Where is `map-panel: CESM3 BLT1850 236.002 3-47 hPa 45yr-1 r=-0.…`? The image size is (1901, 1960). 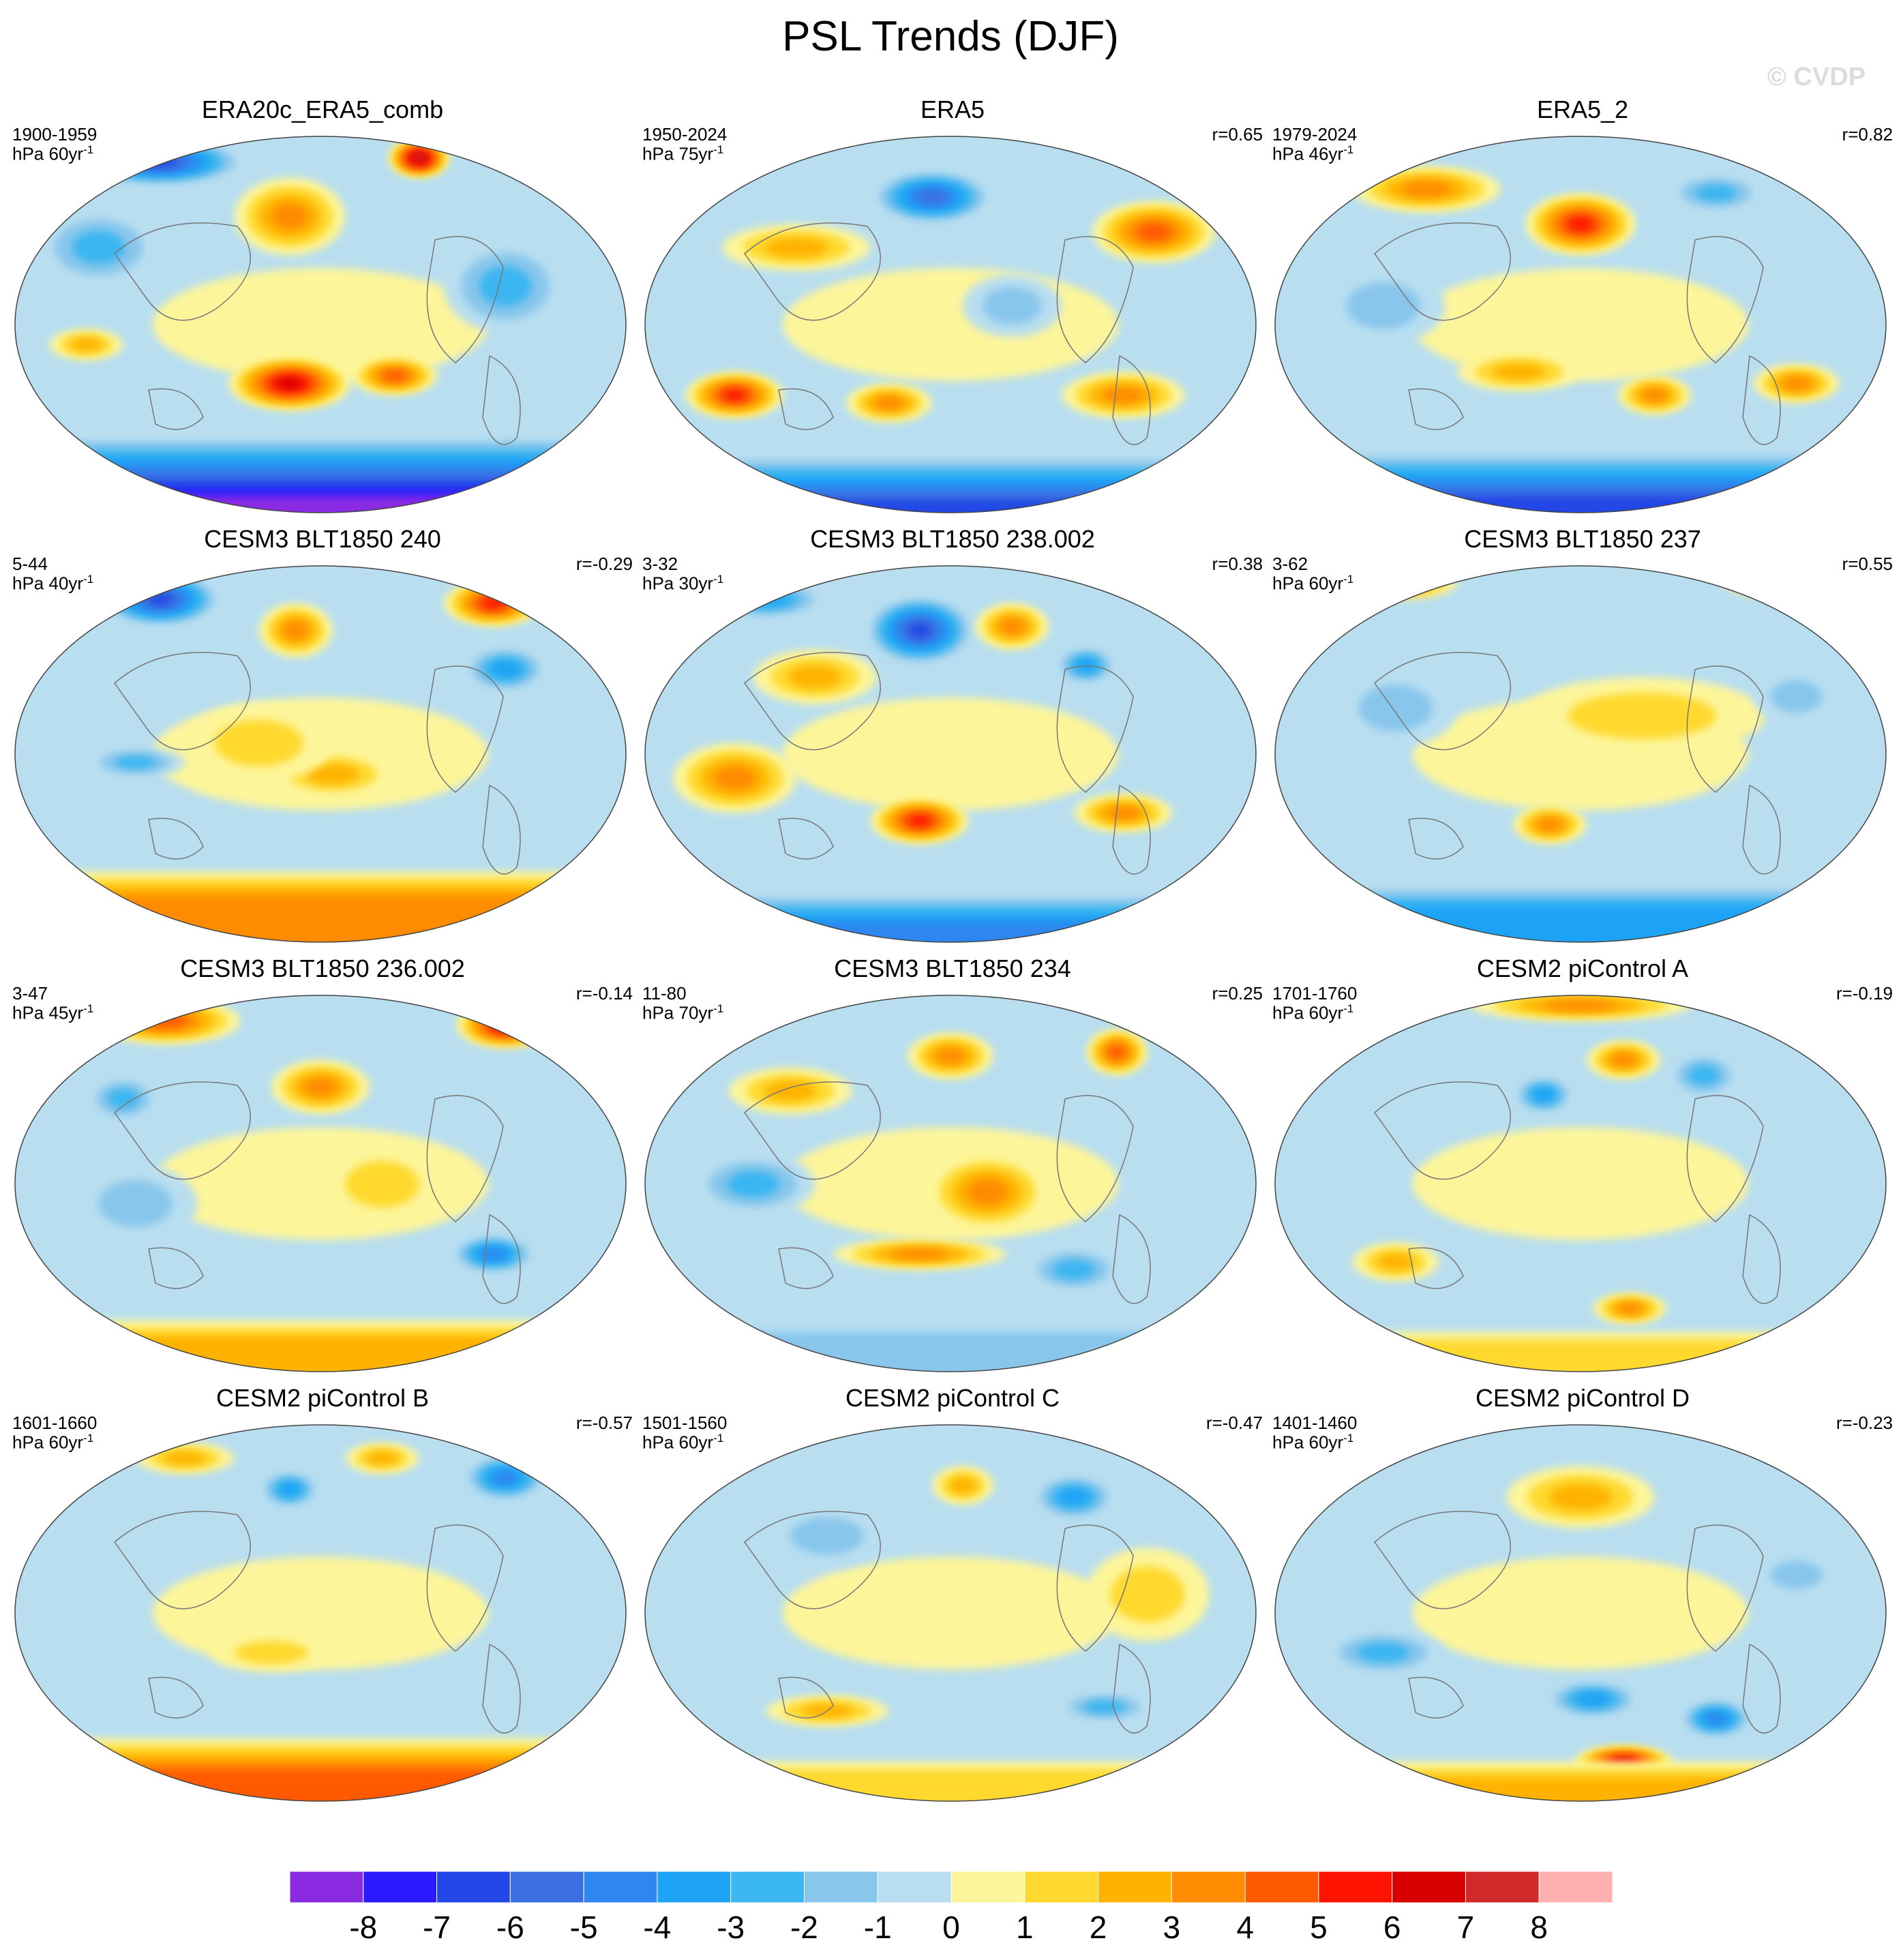 map-panel: CESM3 BLT1850 236.002 3-47 hPa 45yr-1 r=-0.… is located at coordinates (323, 1169).